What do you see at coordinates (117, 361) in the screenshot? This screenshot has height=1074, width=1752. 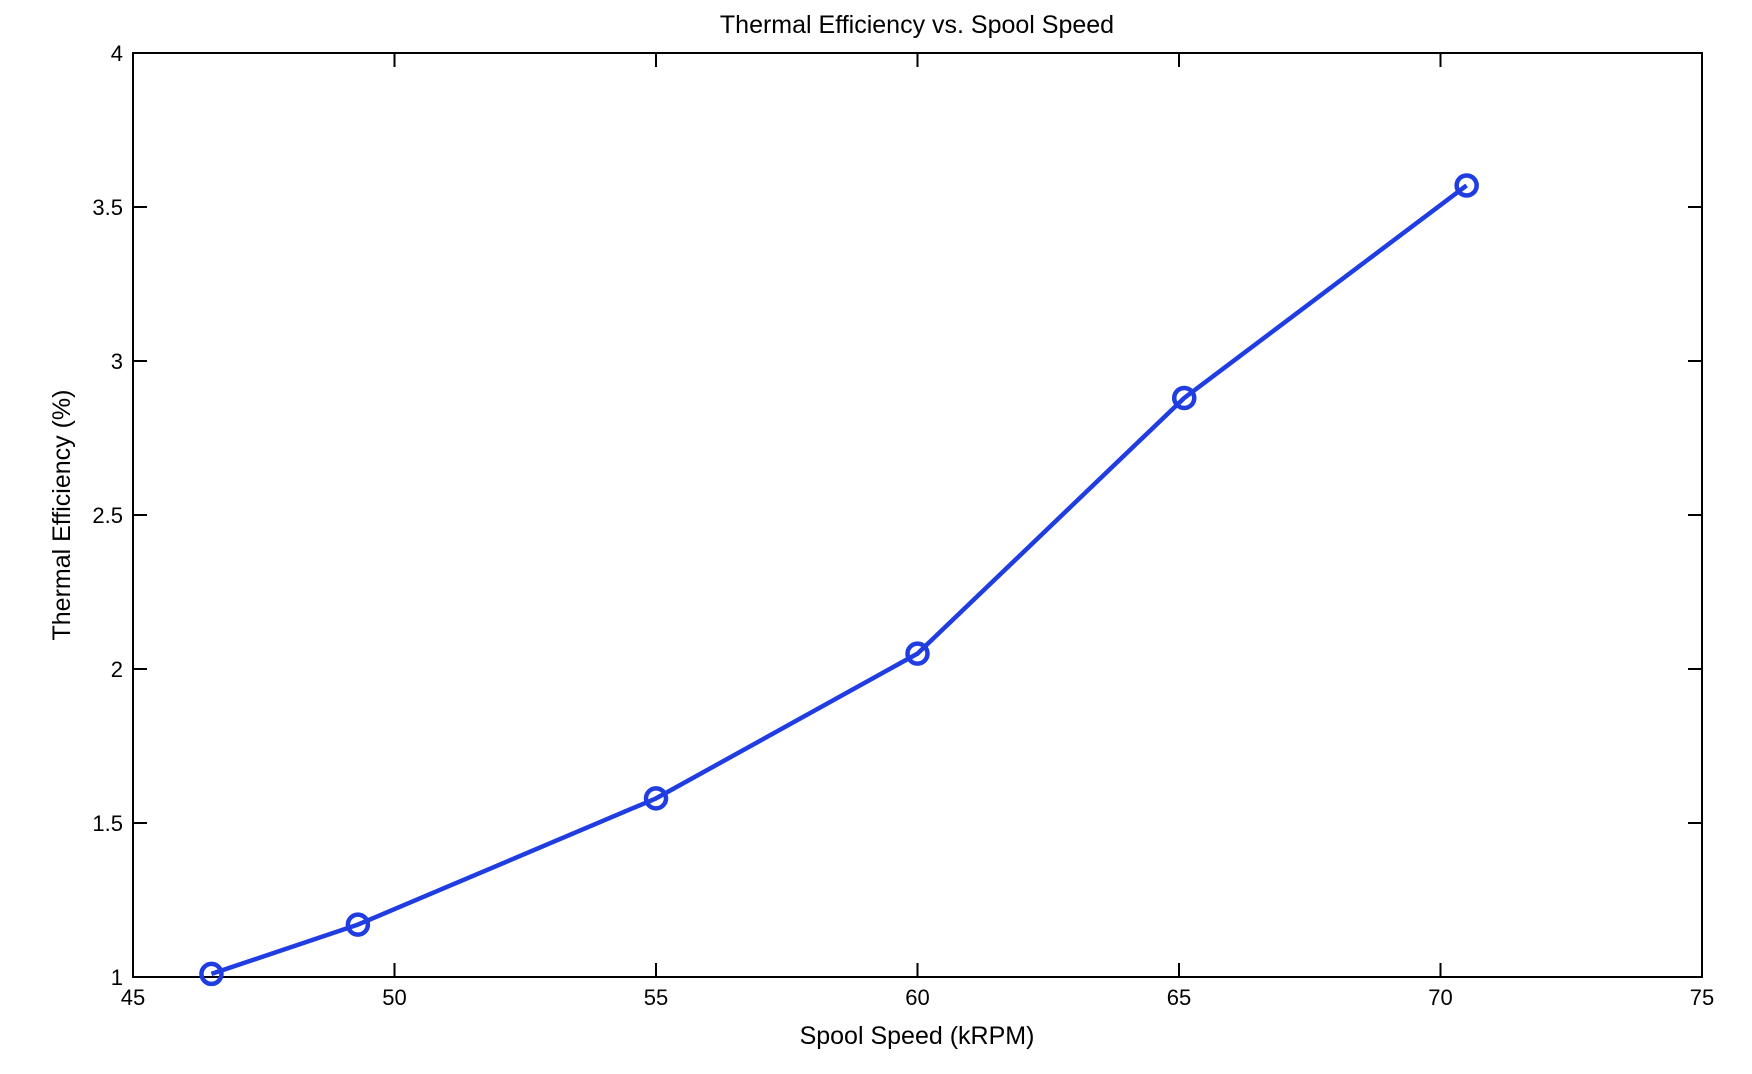 I see `y-tick-label: 3` at bounding box center [117, 361].